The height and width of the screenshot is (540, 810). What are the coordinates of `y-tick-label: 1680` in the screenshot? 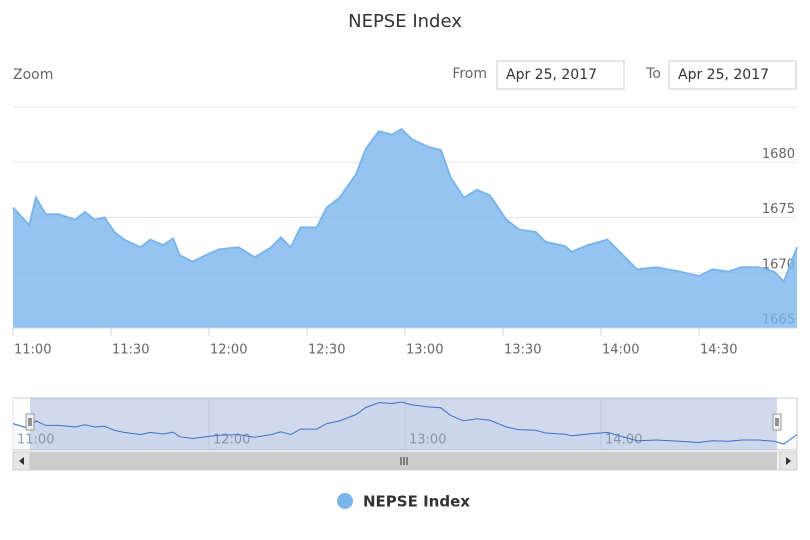 It's located at (778, 154).